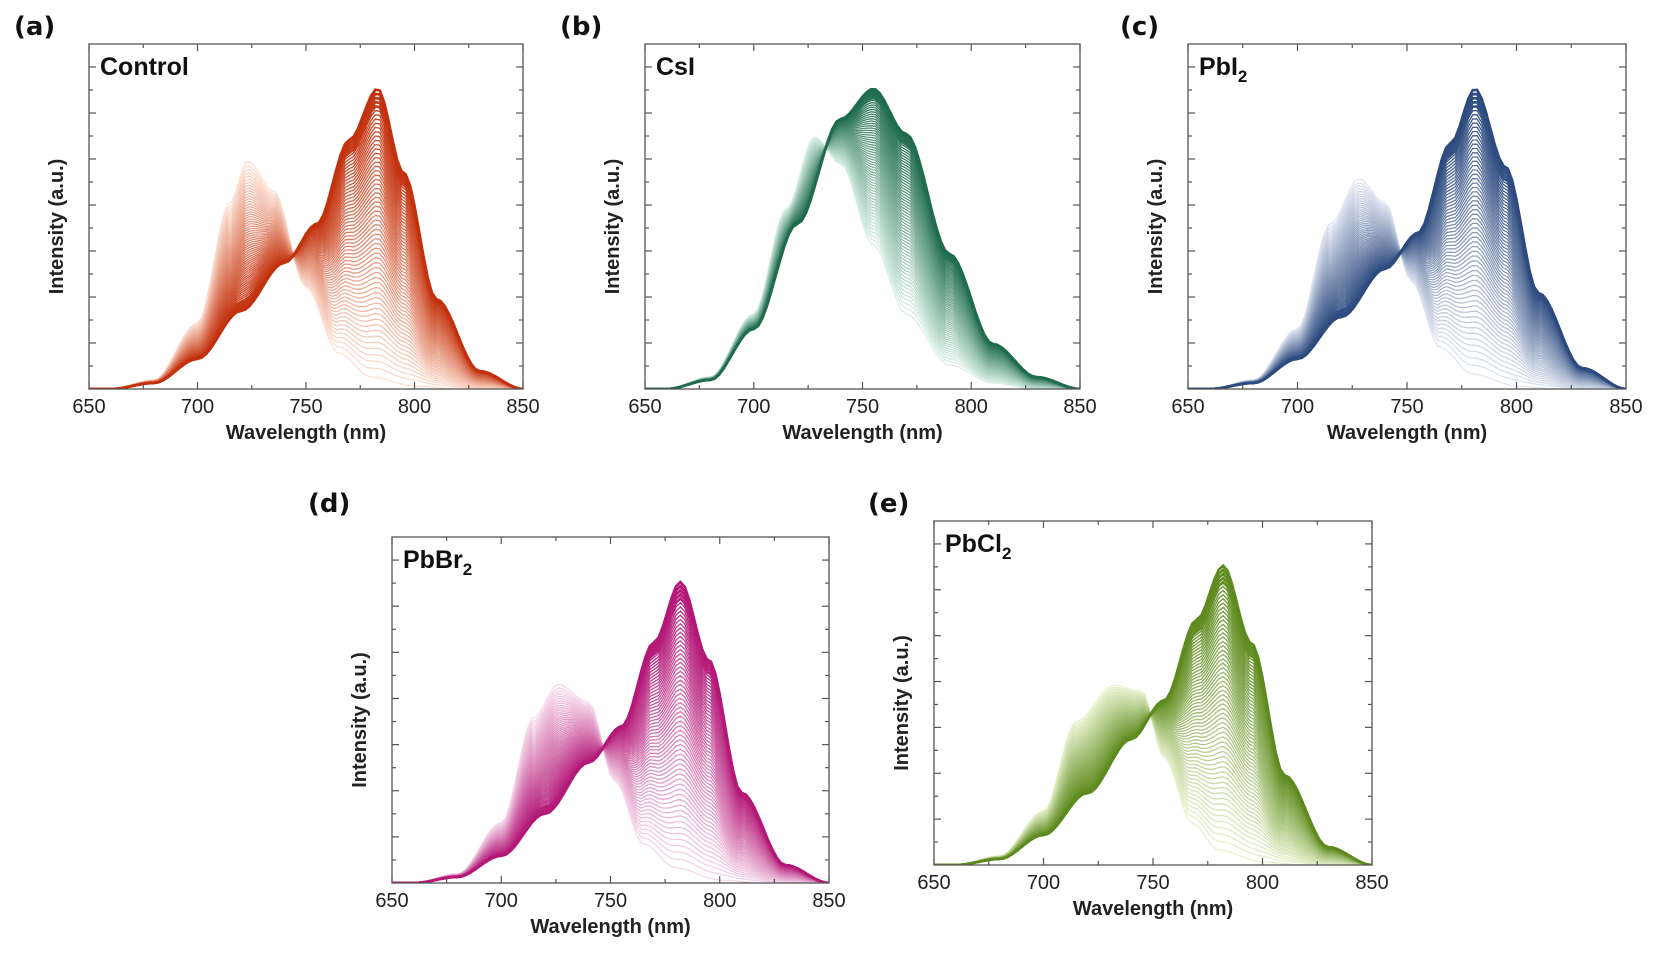  Describe the element at coordinates (1223, 69) in the screenshot. I see `panel-title: PbI2` at that location.